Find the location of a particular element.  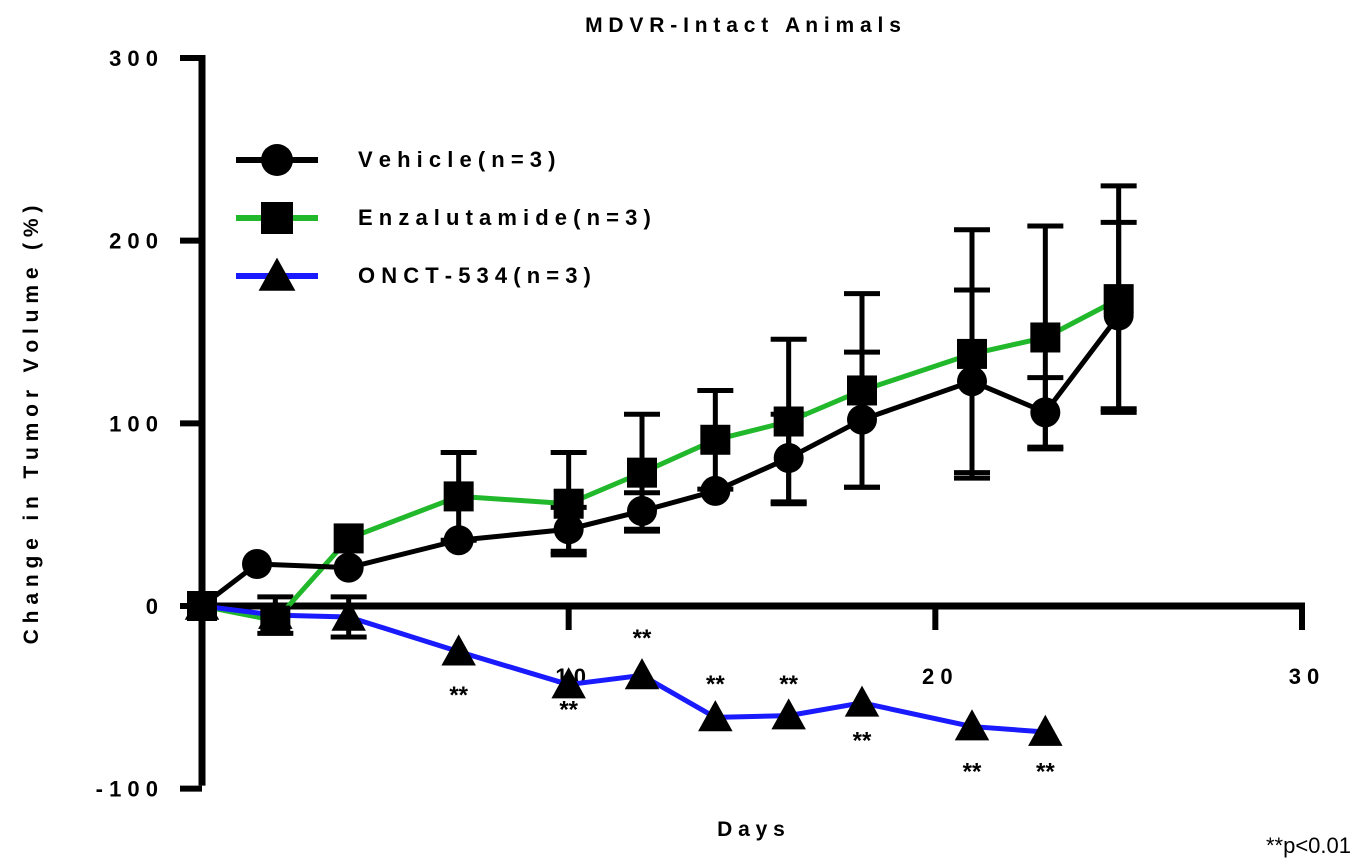

y-tick-label: 0 is located at coordinates (152, 606).